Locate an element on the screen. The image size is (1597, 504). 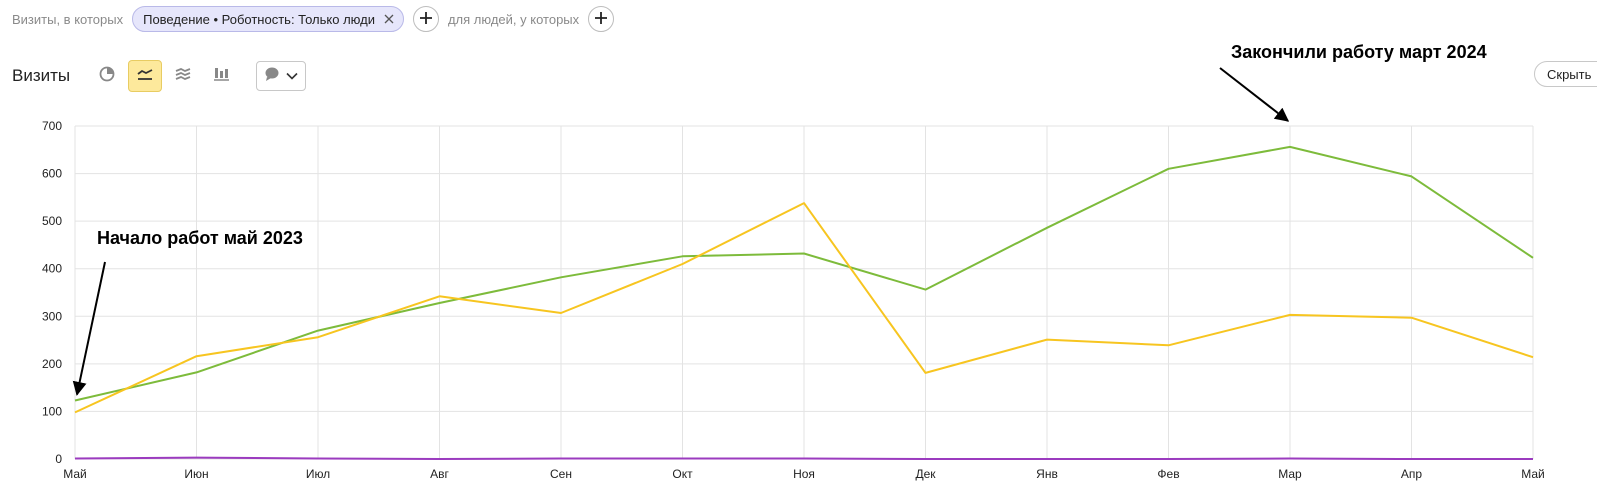
area-chart-view-button is located at coordinates (183, 76).